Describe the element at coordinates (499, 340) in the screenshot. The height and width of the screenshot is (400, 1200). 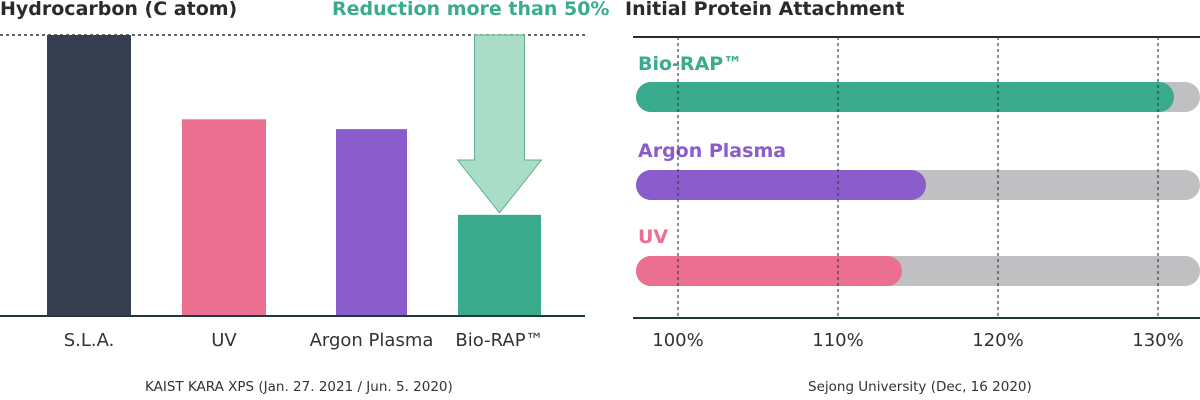
I see `x-tick-label: Bio-RAP™` at that location.